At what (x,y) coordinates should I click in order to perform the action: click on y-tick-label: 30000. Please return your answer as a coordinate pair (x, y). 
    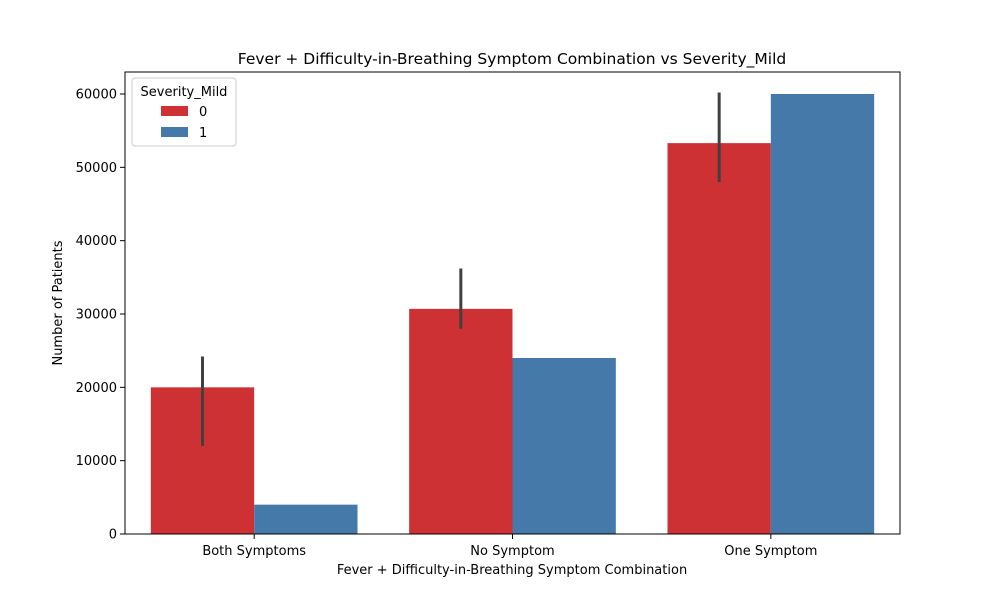
    Looking at the image, I should click on (96, 315).